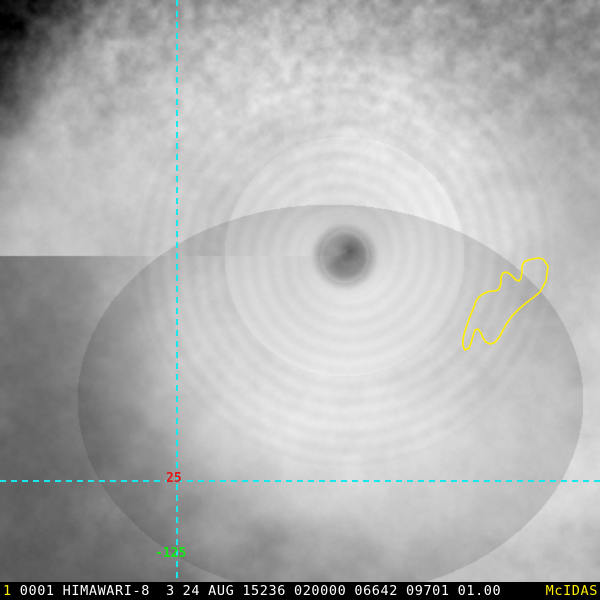 This screenshot has width=600, height=600. I want to click on julian-day: 15236, so click(264, 591).